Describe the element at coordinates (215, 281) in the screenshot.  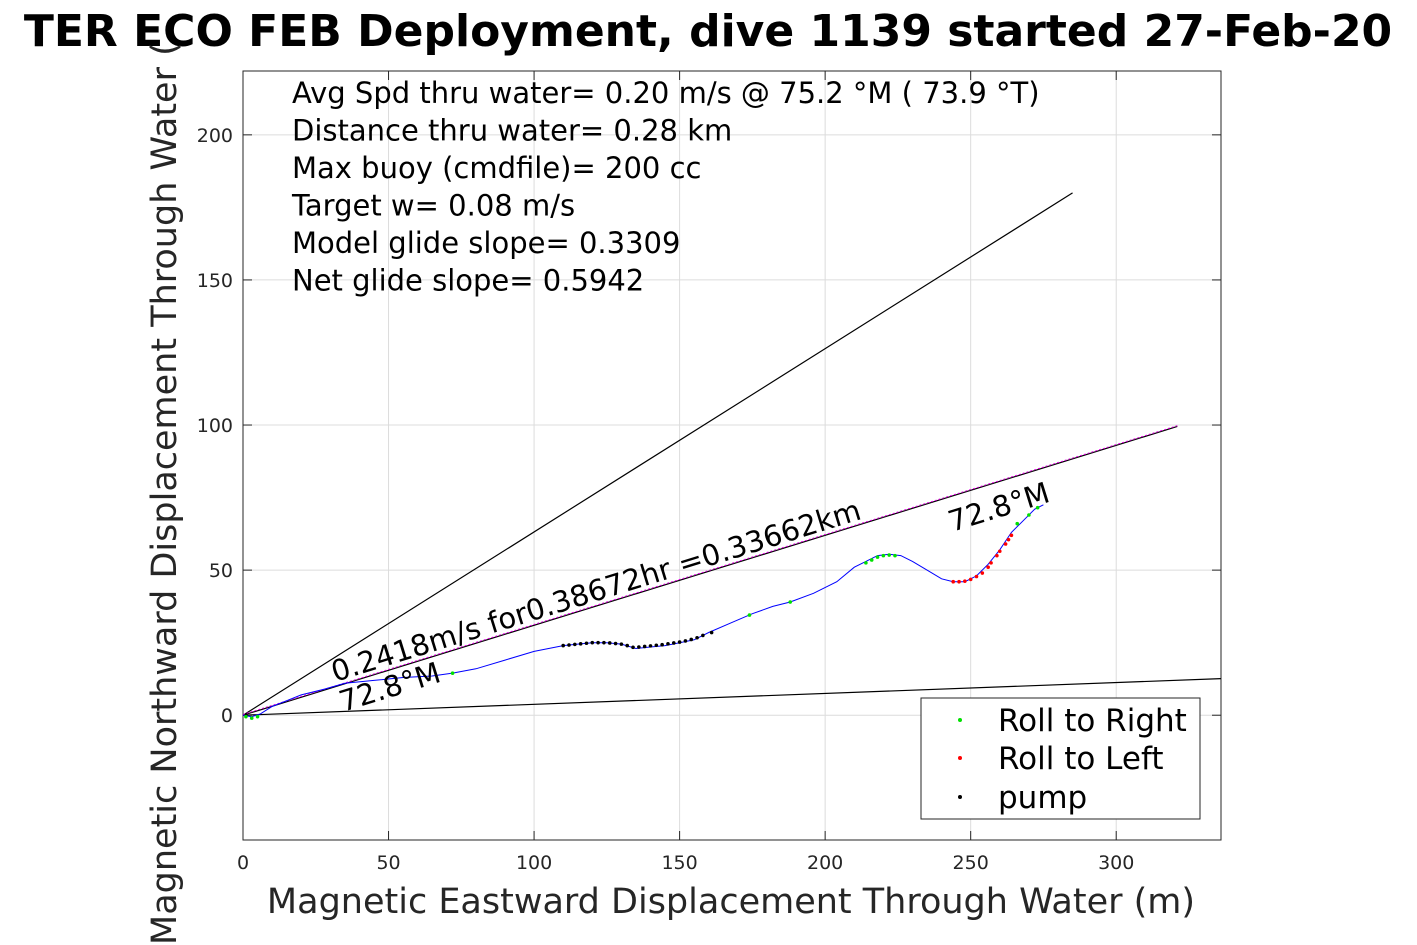
I see `y-tick-label: 150` at that location.